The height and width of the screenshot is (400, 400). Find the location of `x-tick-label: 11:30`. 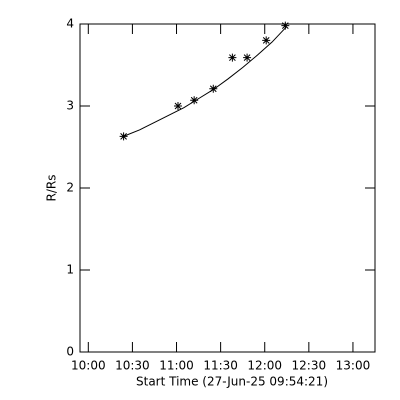

x-tick-label: 11:30 is located at coordinates (220, 366).